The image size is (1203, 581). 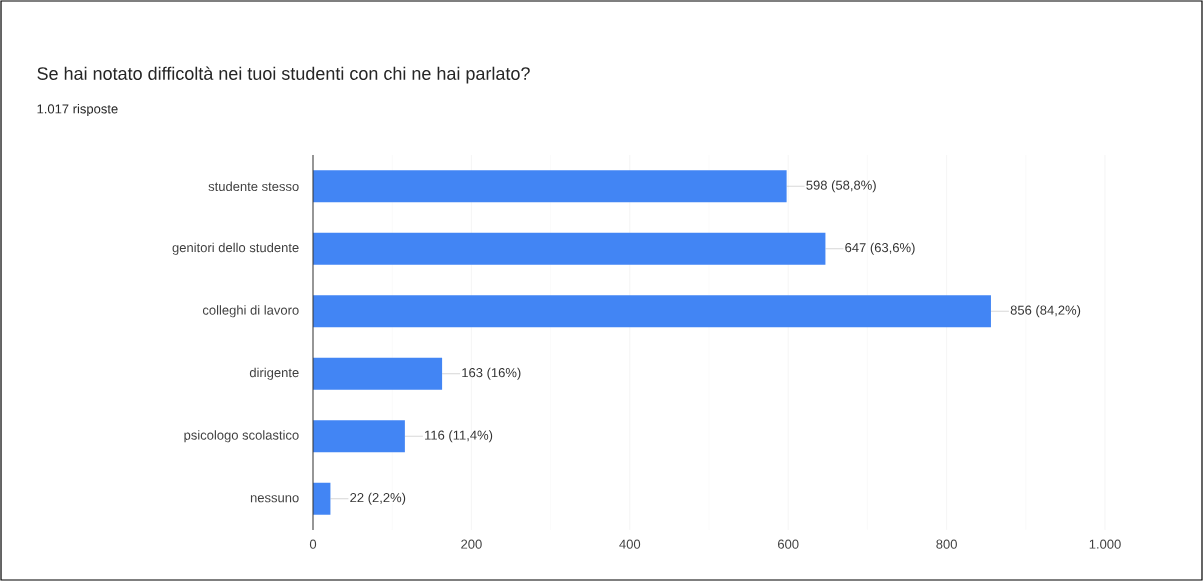 What do you see at coordinates (841, 186) in the screenshot?
I see `data-label: 598 (58,8%)` at bounding box center [841, 186].